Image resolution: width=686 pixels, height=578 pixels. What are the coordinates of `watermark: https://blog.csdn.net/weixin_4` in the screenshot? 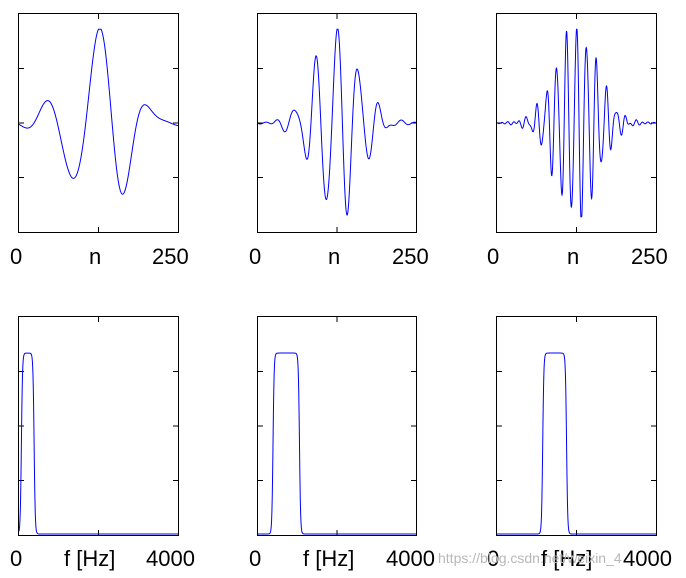 It's located at (530, 558).